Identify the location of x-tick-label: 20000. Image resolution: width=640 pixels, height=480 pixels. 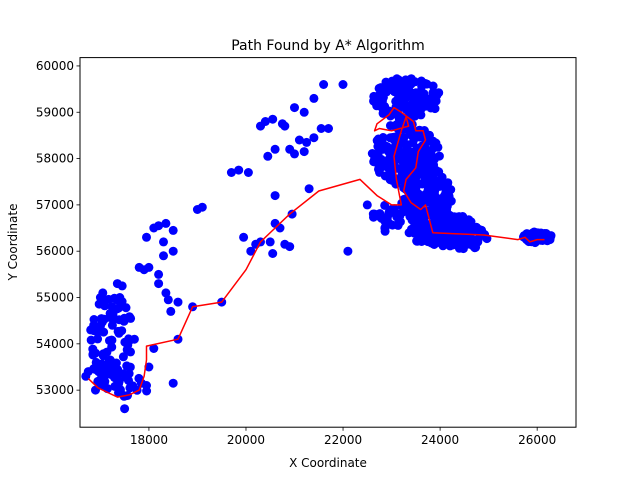
(246, 440).